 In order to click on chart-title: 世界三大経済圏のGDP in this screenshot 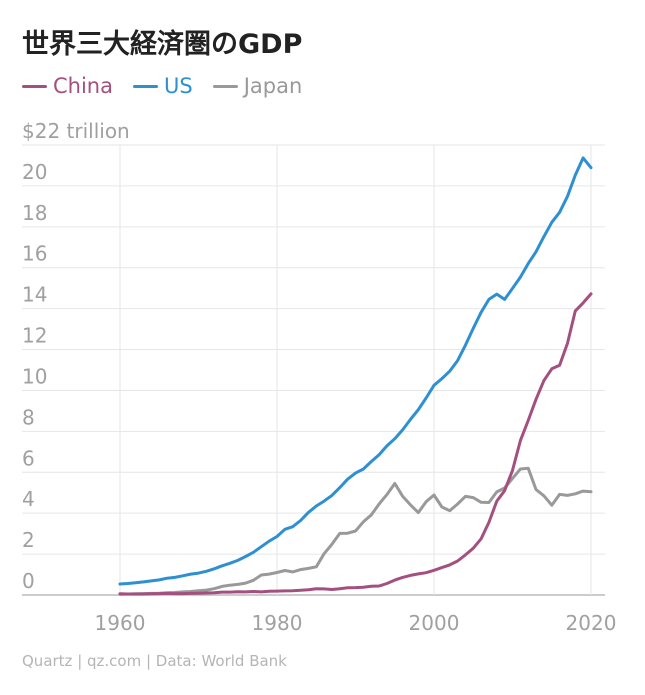, I will do `click(162, 44)`.